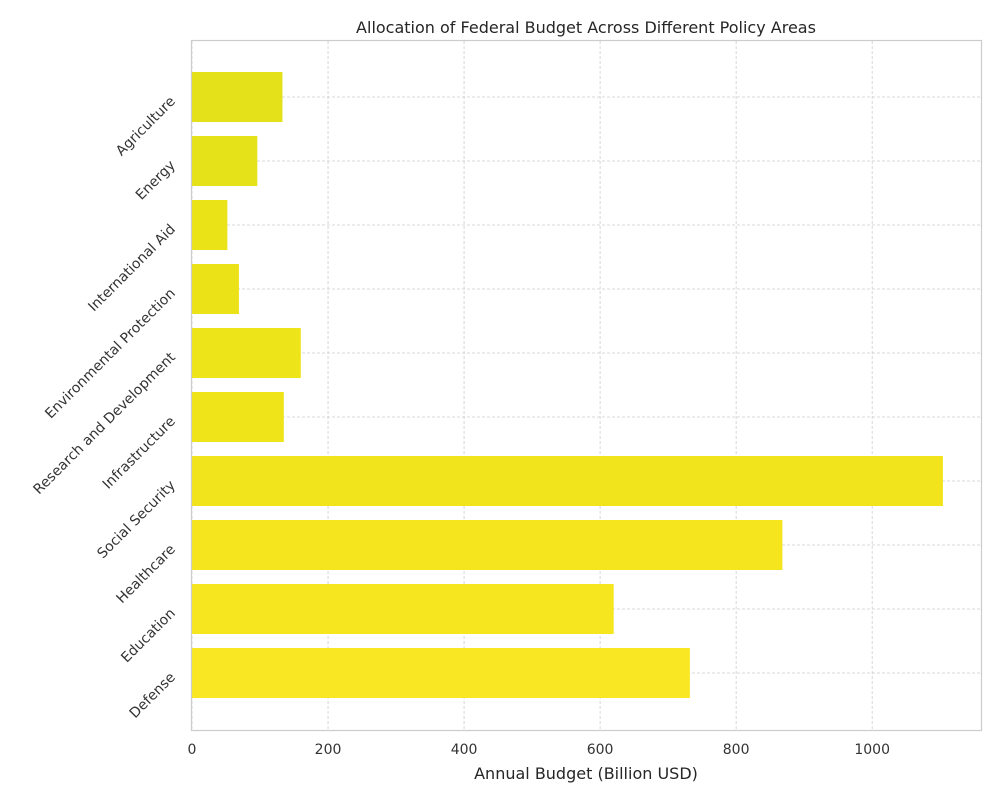 The image size is (1000, 800). Describe the element at coordinates (403, 609) in the screenshot. I see `bar-education` at that location.